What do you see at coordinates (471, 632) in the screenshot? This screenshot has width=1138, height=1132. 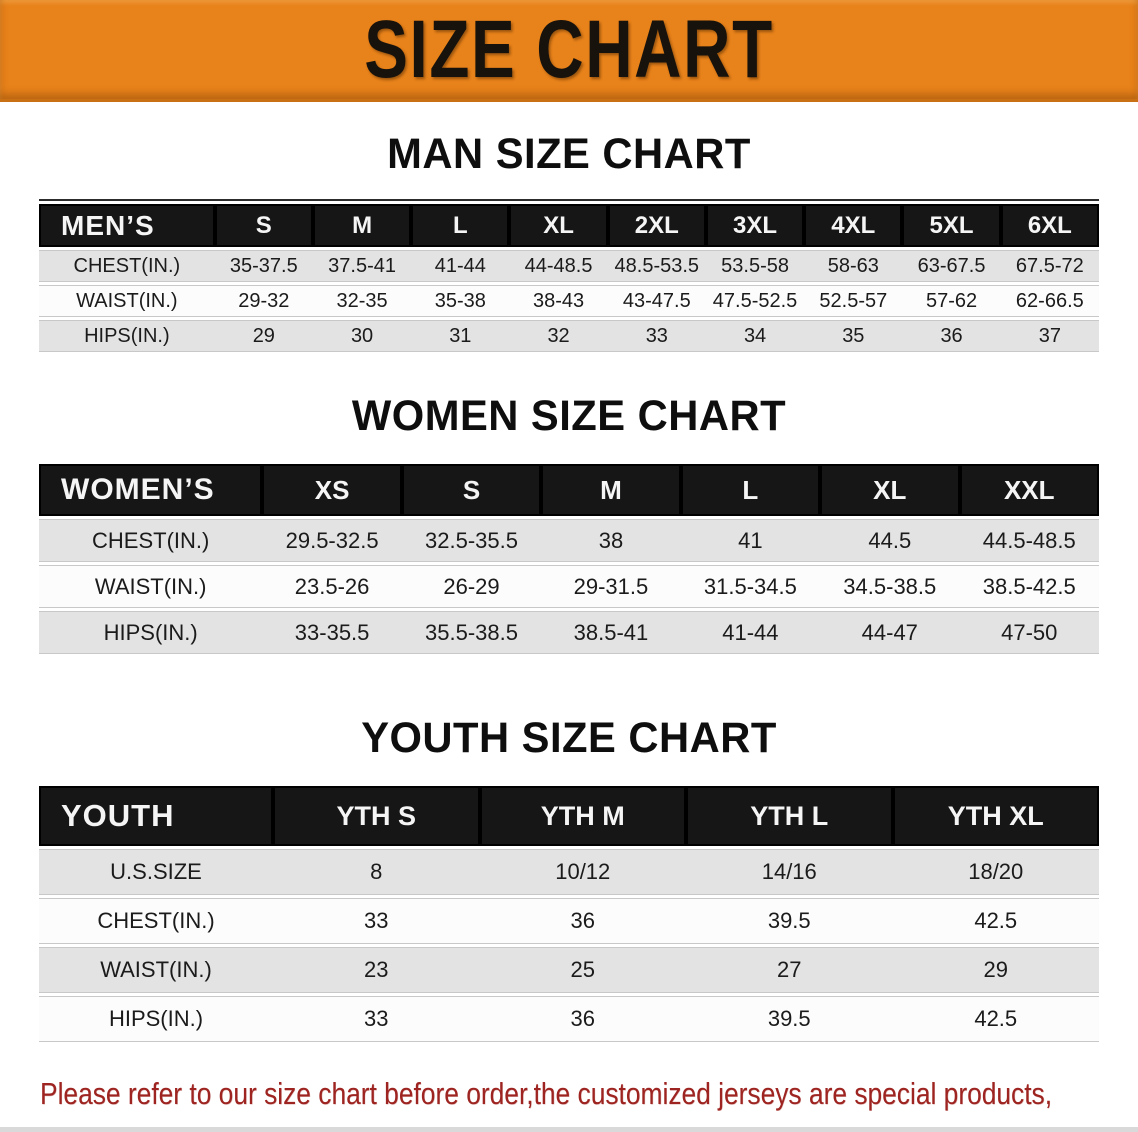 I see `size-value-cell: 35.5-38.5` at bounding box center [471, 632].